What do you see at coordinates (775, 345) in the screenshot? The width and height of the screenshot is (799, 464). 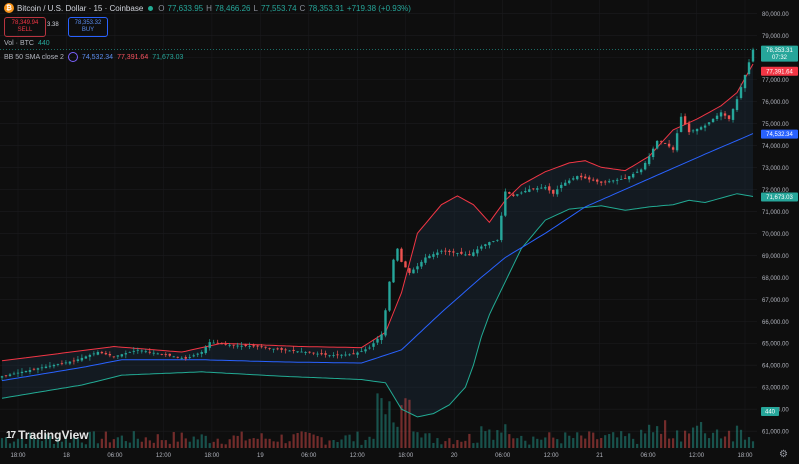 I see `price-tick-label: 65,000.00` at bounding box center [775, 345].